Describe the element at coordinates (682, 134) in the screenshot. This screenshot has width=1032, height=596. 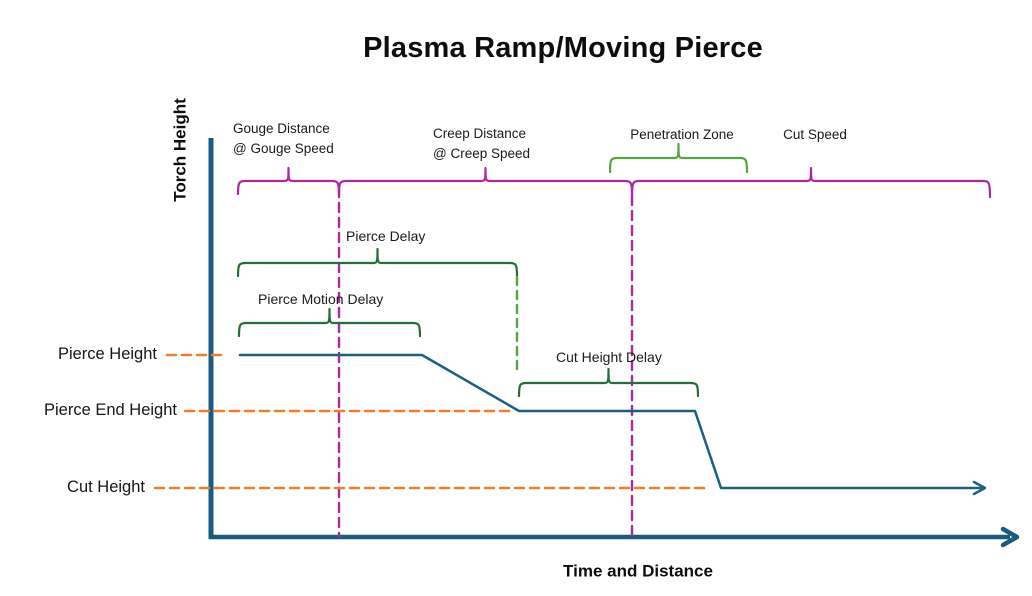
I see `penetration-zone-label: Penetration Zone` at that location.